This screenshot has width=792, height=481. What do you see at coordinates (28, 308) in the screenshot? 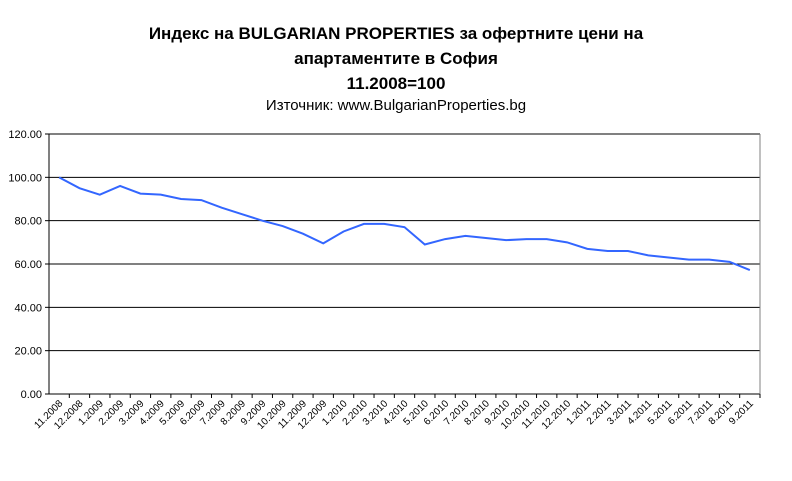
I see `y-tick-label: 40.00` at bounding box center [28, 308].